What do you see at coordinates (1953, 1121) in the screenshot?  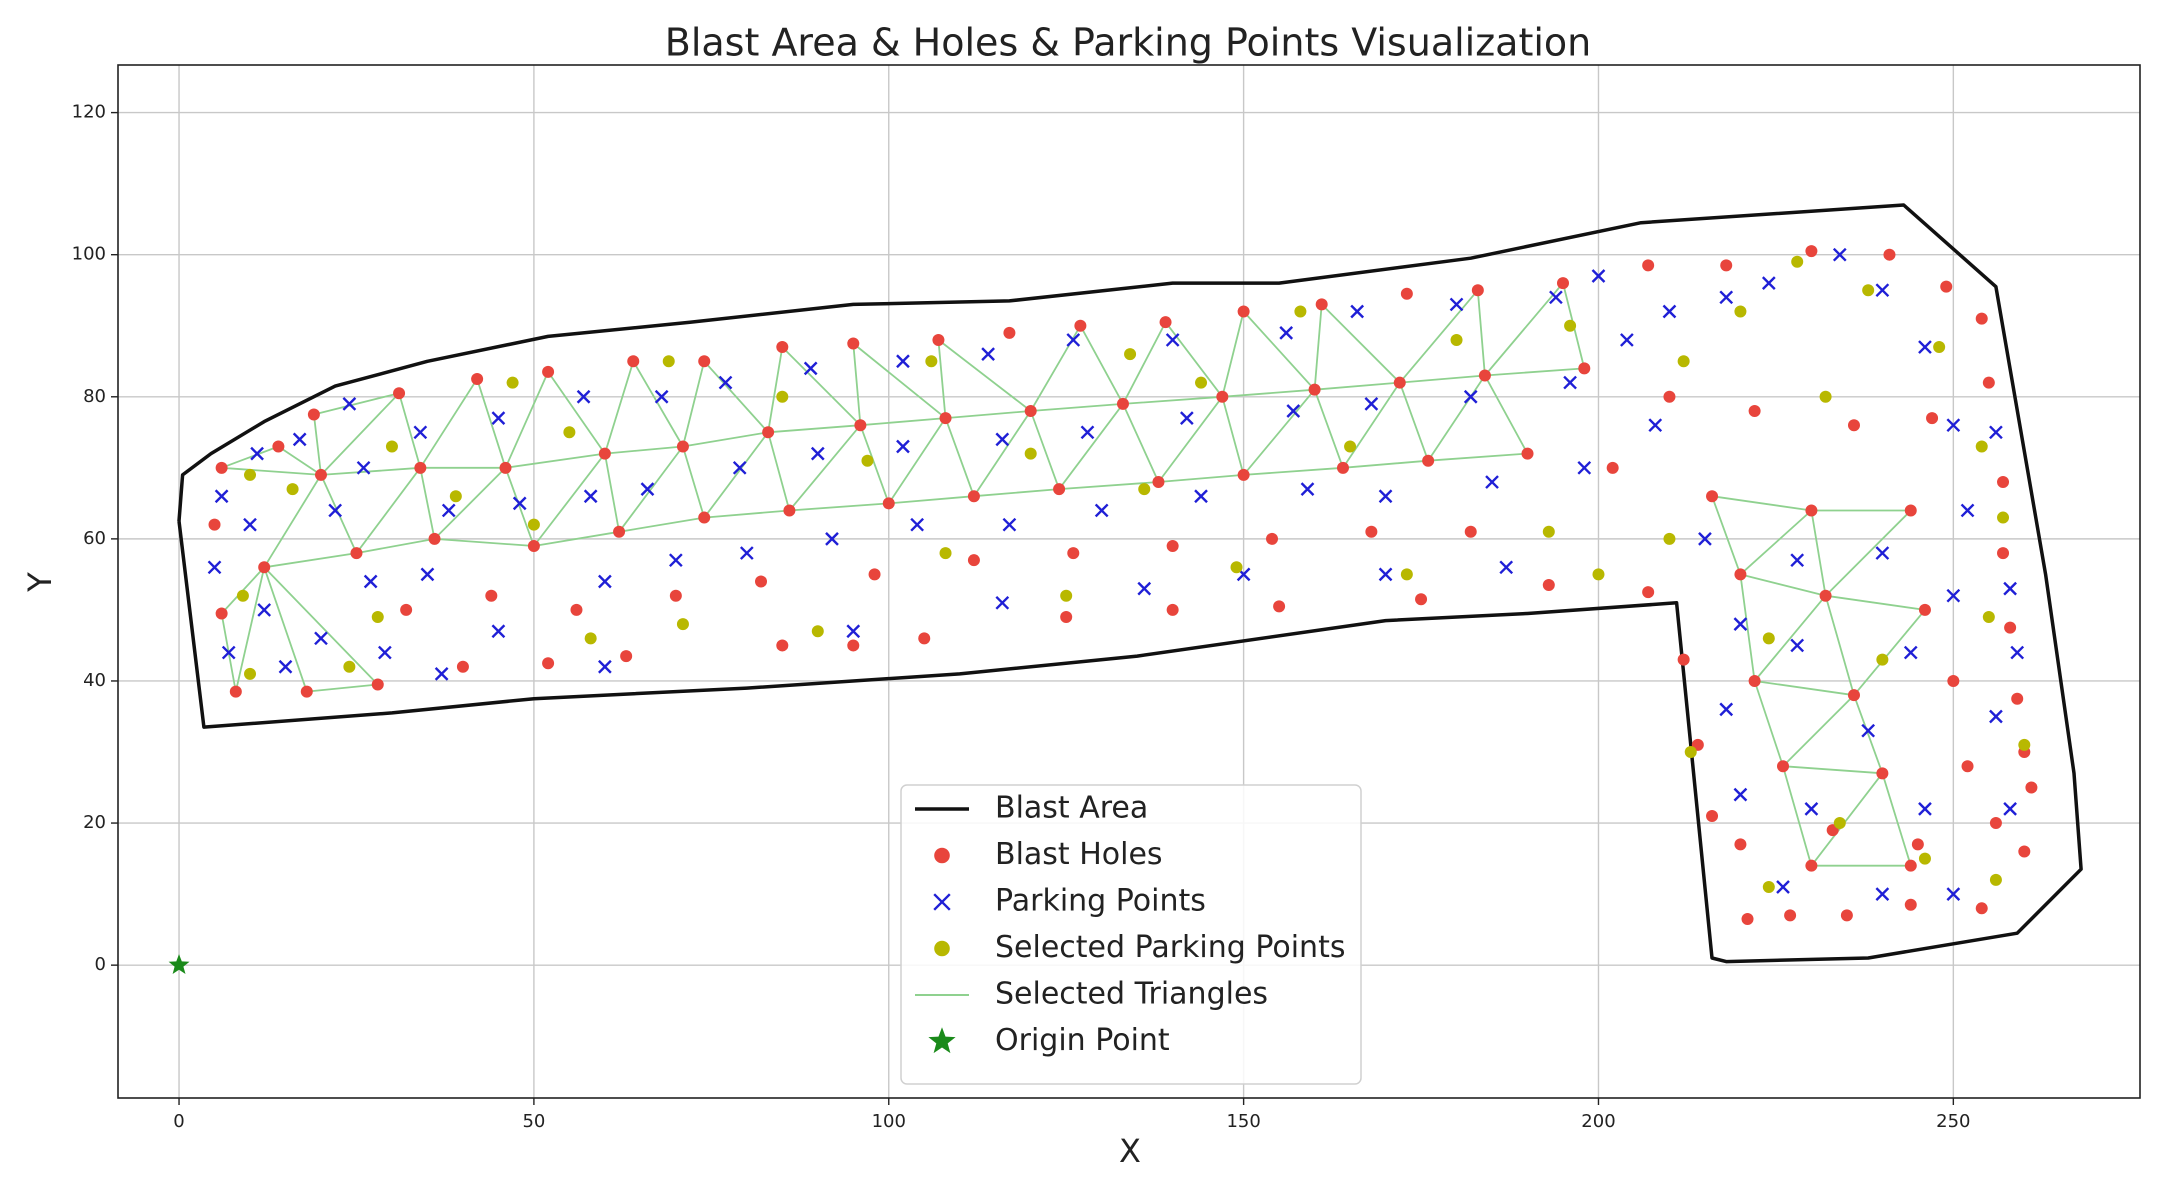 I see `x-tick-label: 250` at bounding box center [1953, 1121].